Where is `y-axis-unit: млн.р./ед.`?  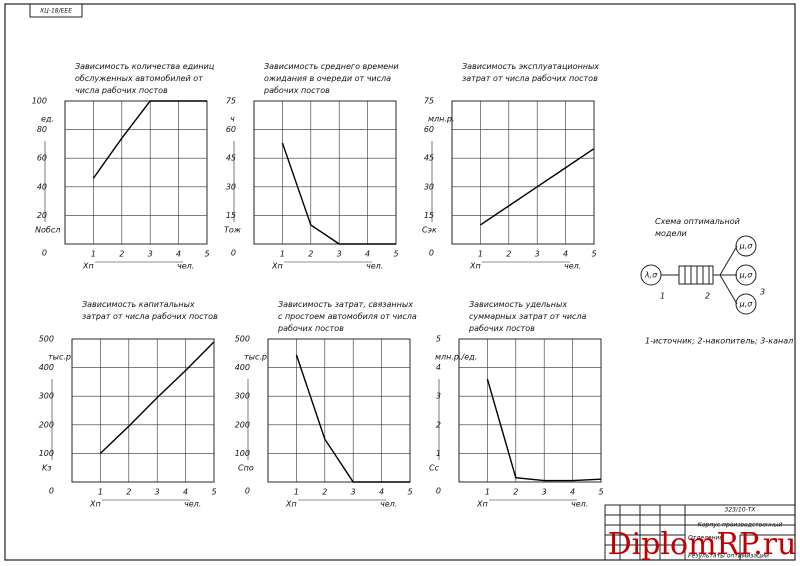 y-axis-unit: млн.р./ед. is located at coordinates (456, 357).